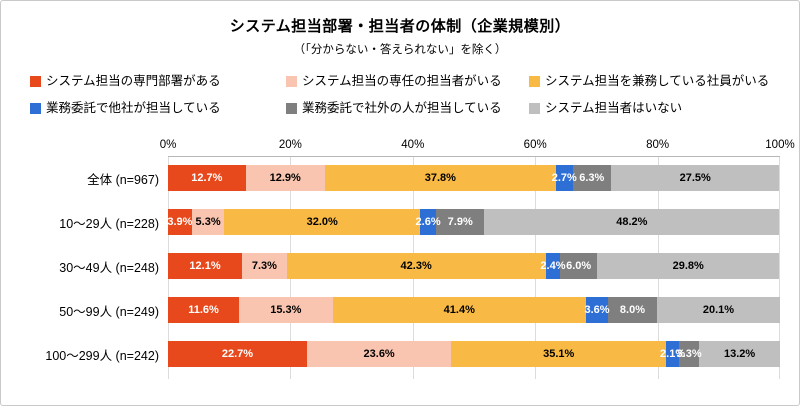 Image resolution: width=800 pixels, height=406 pixels. What do you see at coordinates (290, 145) in the screenshot?
I see `x-tick-label: 20%` at bounding box center [290, 145].